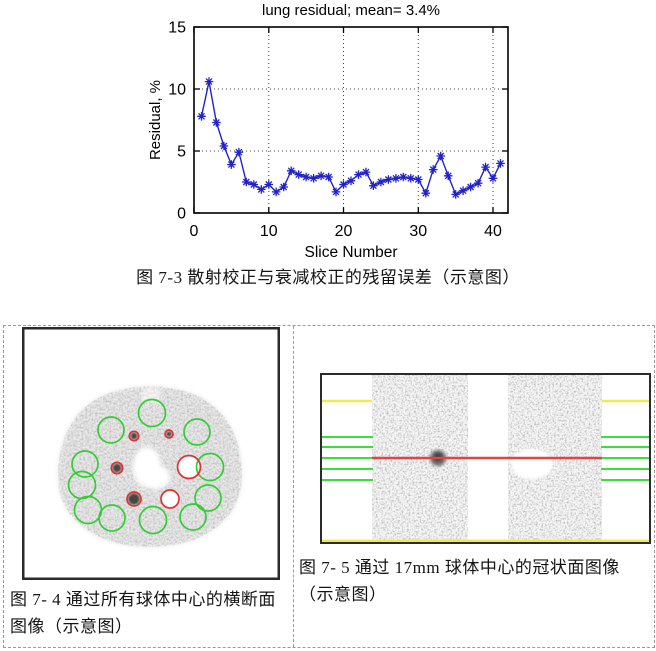 Image resolution: width=656 pixels, height=651 pixels. Describe the element at coordinates (418, 231) in the screenshot. I see `svg-text: 30` at that location.